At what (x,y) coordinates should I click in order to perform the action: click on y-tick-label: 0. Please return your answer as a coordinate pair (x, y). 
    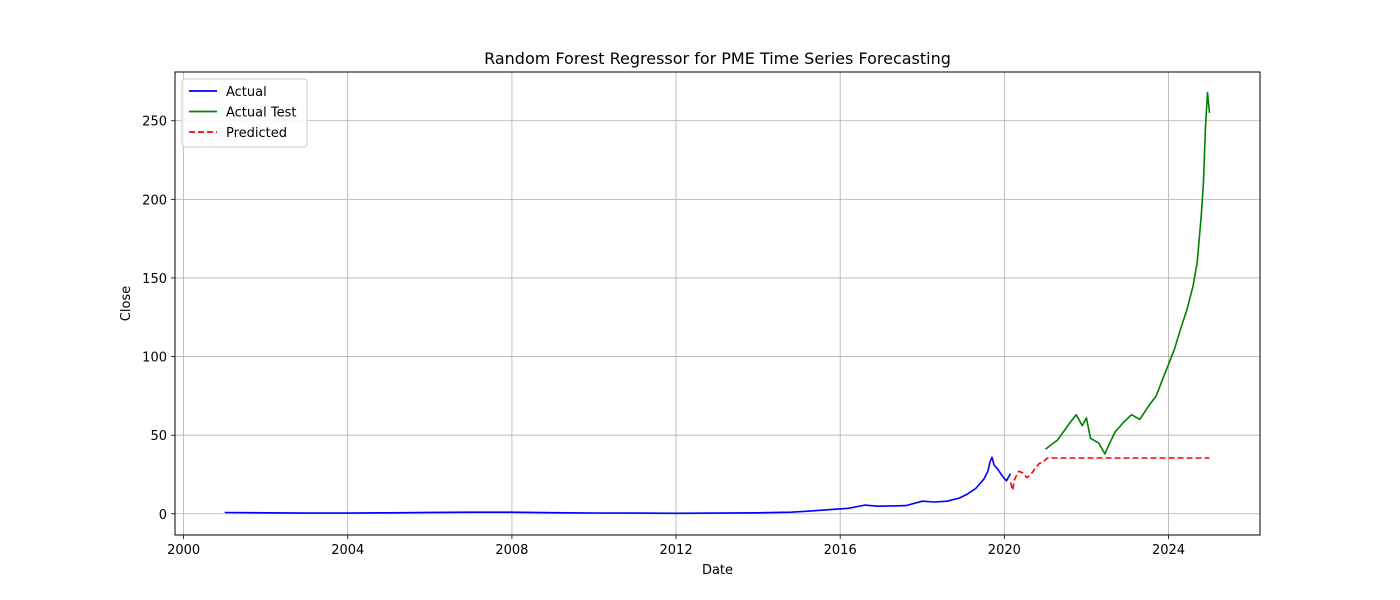
    Looking at the image, I should click on (163, 515).